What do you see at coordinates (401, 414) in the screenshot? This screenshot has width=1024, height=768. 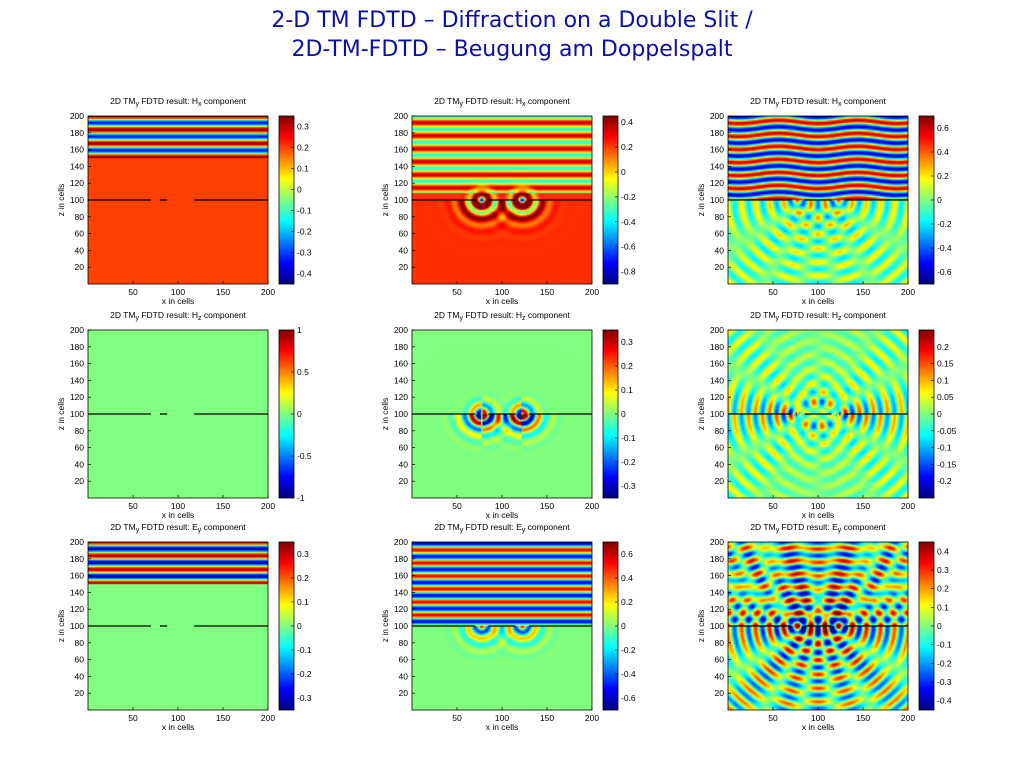 I see `plot-r2c2-y-tick-label: 100` at bounding box center [401, 414].